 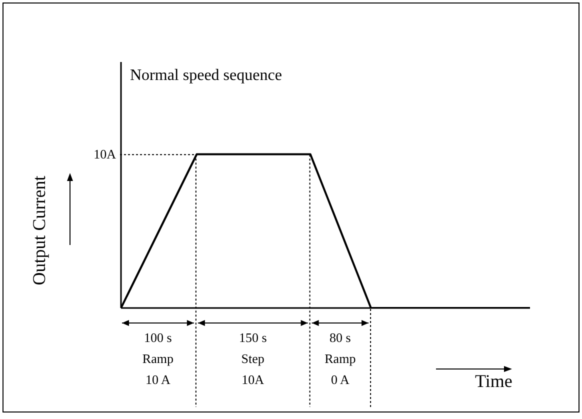 I want to click on text: 100 s Ramp 10 A, so click(x=158, y=358).